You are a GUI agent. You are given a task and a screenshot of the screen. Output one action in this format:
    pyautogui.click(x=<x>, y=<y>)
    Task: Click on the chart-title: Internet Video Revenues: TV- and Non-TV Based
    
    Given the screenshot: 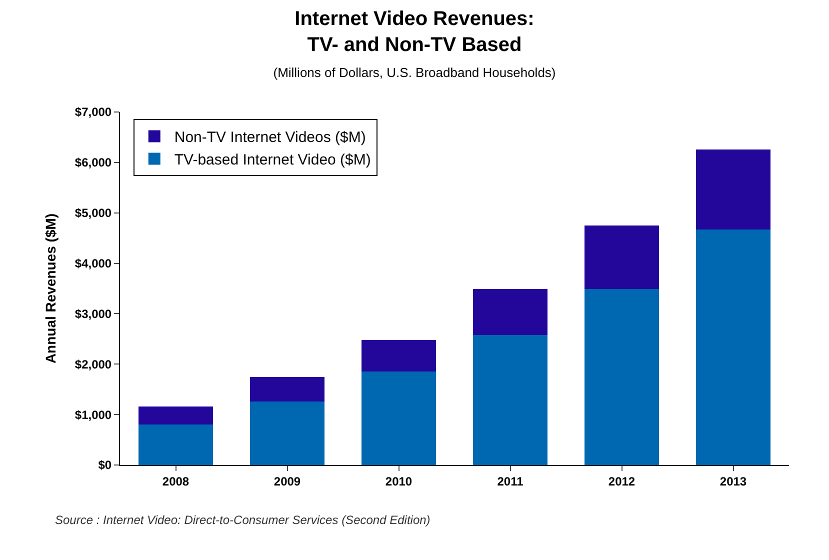 What is the action you would take?
    pyautogui.click(x=414, y=32)
    